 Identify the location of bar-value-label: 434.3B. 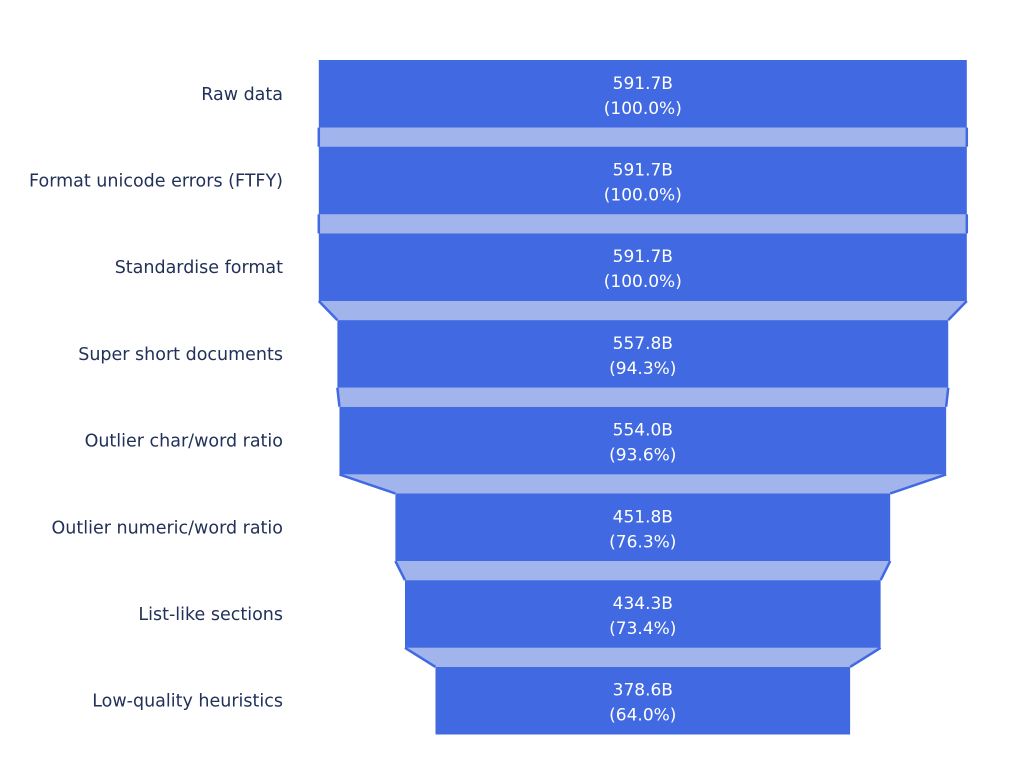
(643, 604).